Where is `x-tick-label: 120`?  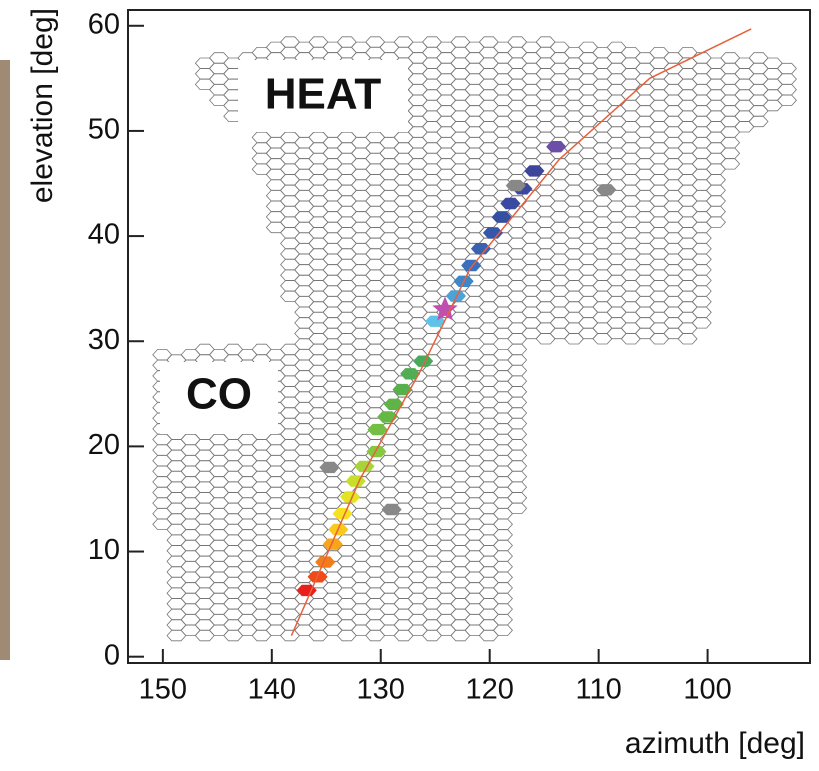 x-tick-label: 120 is located at coordinates (490, 690).